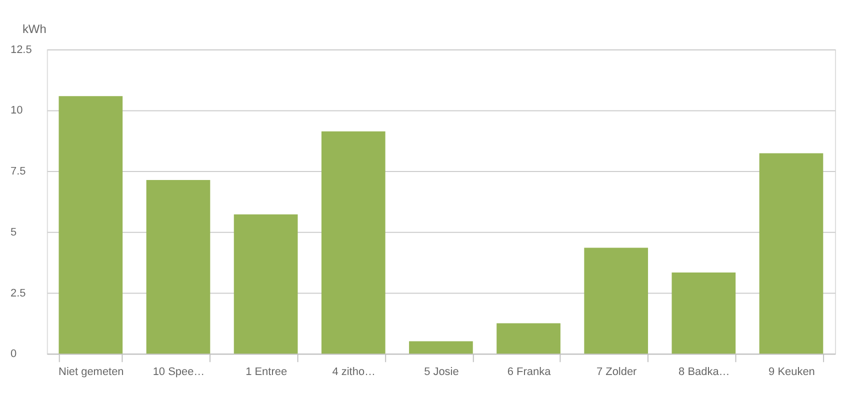 The width and height of the screenshot is (843, 400). Describe the element at coordinates (13, 232) in the screenshot. I see `y-tick-label: 5` at that location.